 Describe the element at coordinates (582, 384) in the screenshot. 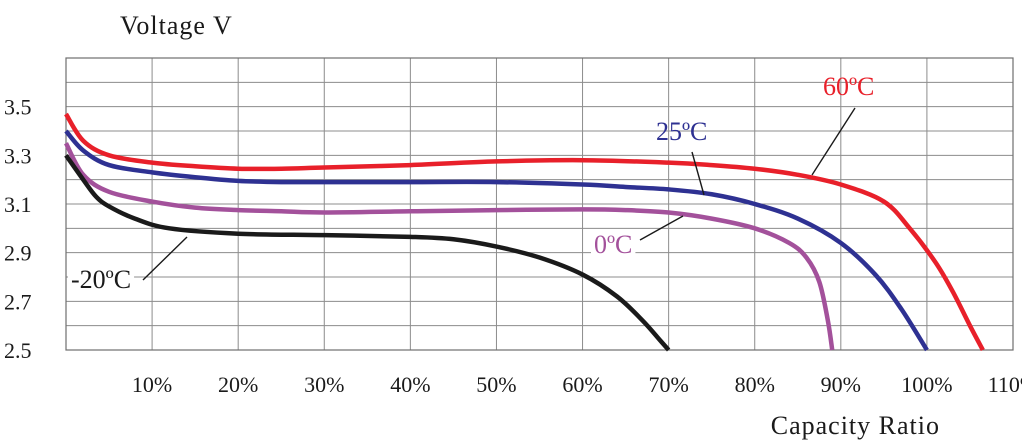

I see `x-tick-label: 60%` at that location.